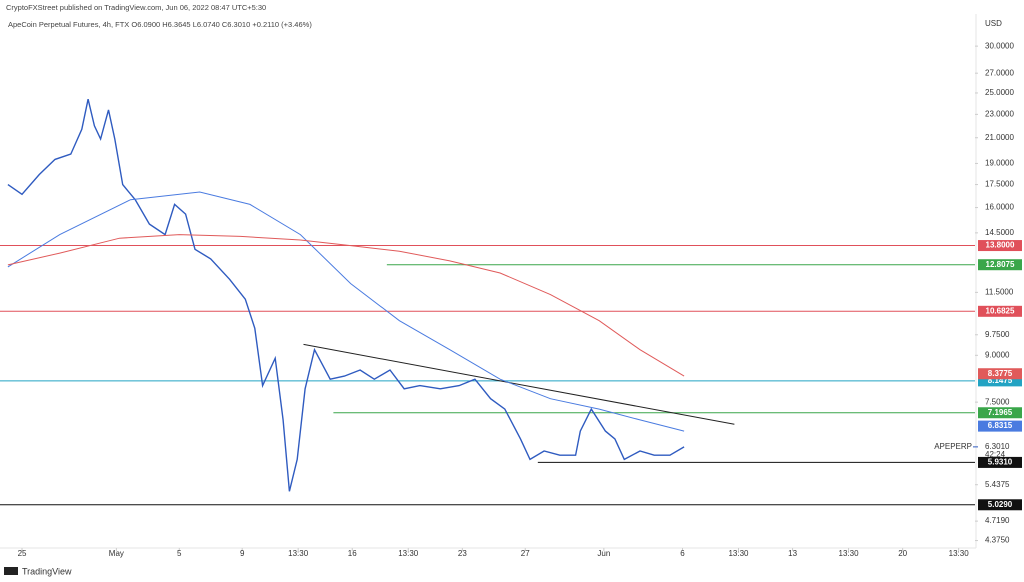 This screenshot has width=1024, height=582. What do you see at coordinates (997, 334) in the screenshot?
I see `y-tick-label: 9.7500` at bounding box center [997, 334].